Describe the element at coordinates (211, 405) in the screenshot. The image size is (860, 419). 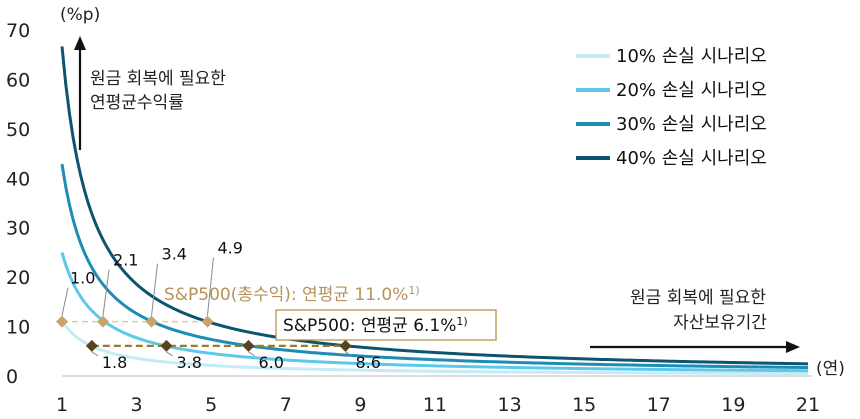
I see `x-tick-label: 5` at that location.